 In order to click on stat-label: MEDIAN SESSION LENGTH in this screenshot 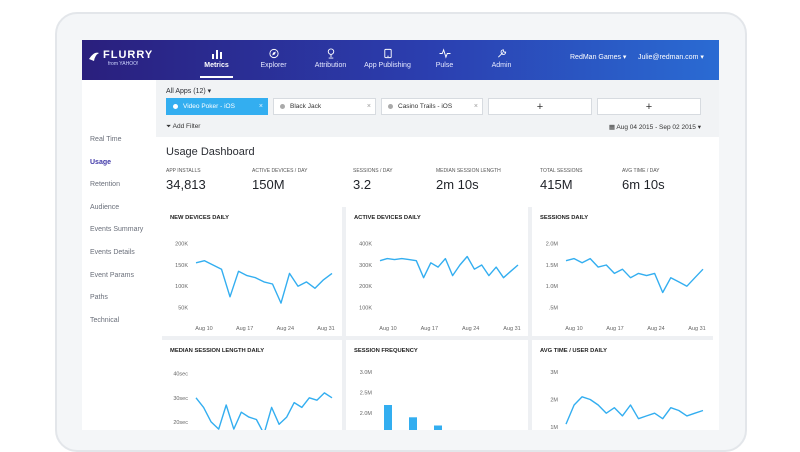, I will do `click(468, 171)`.